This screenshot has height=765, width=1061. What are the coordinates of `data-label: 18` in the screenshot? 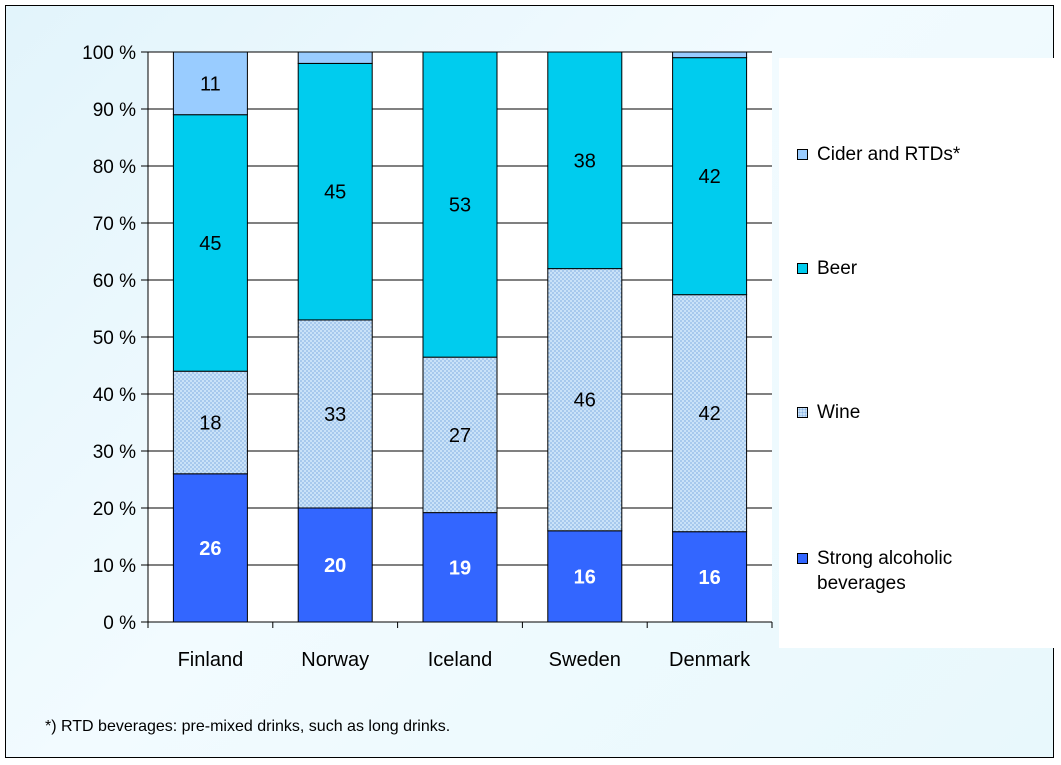 It's located at (210, 424).